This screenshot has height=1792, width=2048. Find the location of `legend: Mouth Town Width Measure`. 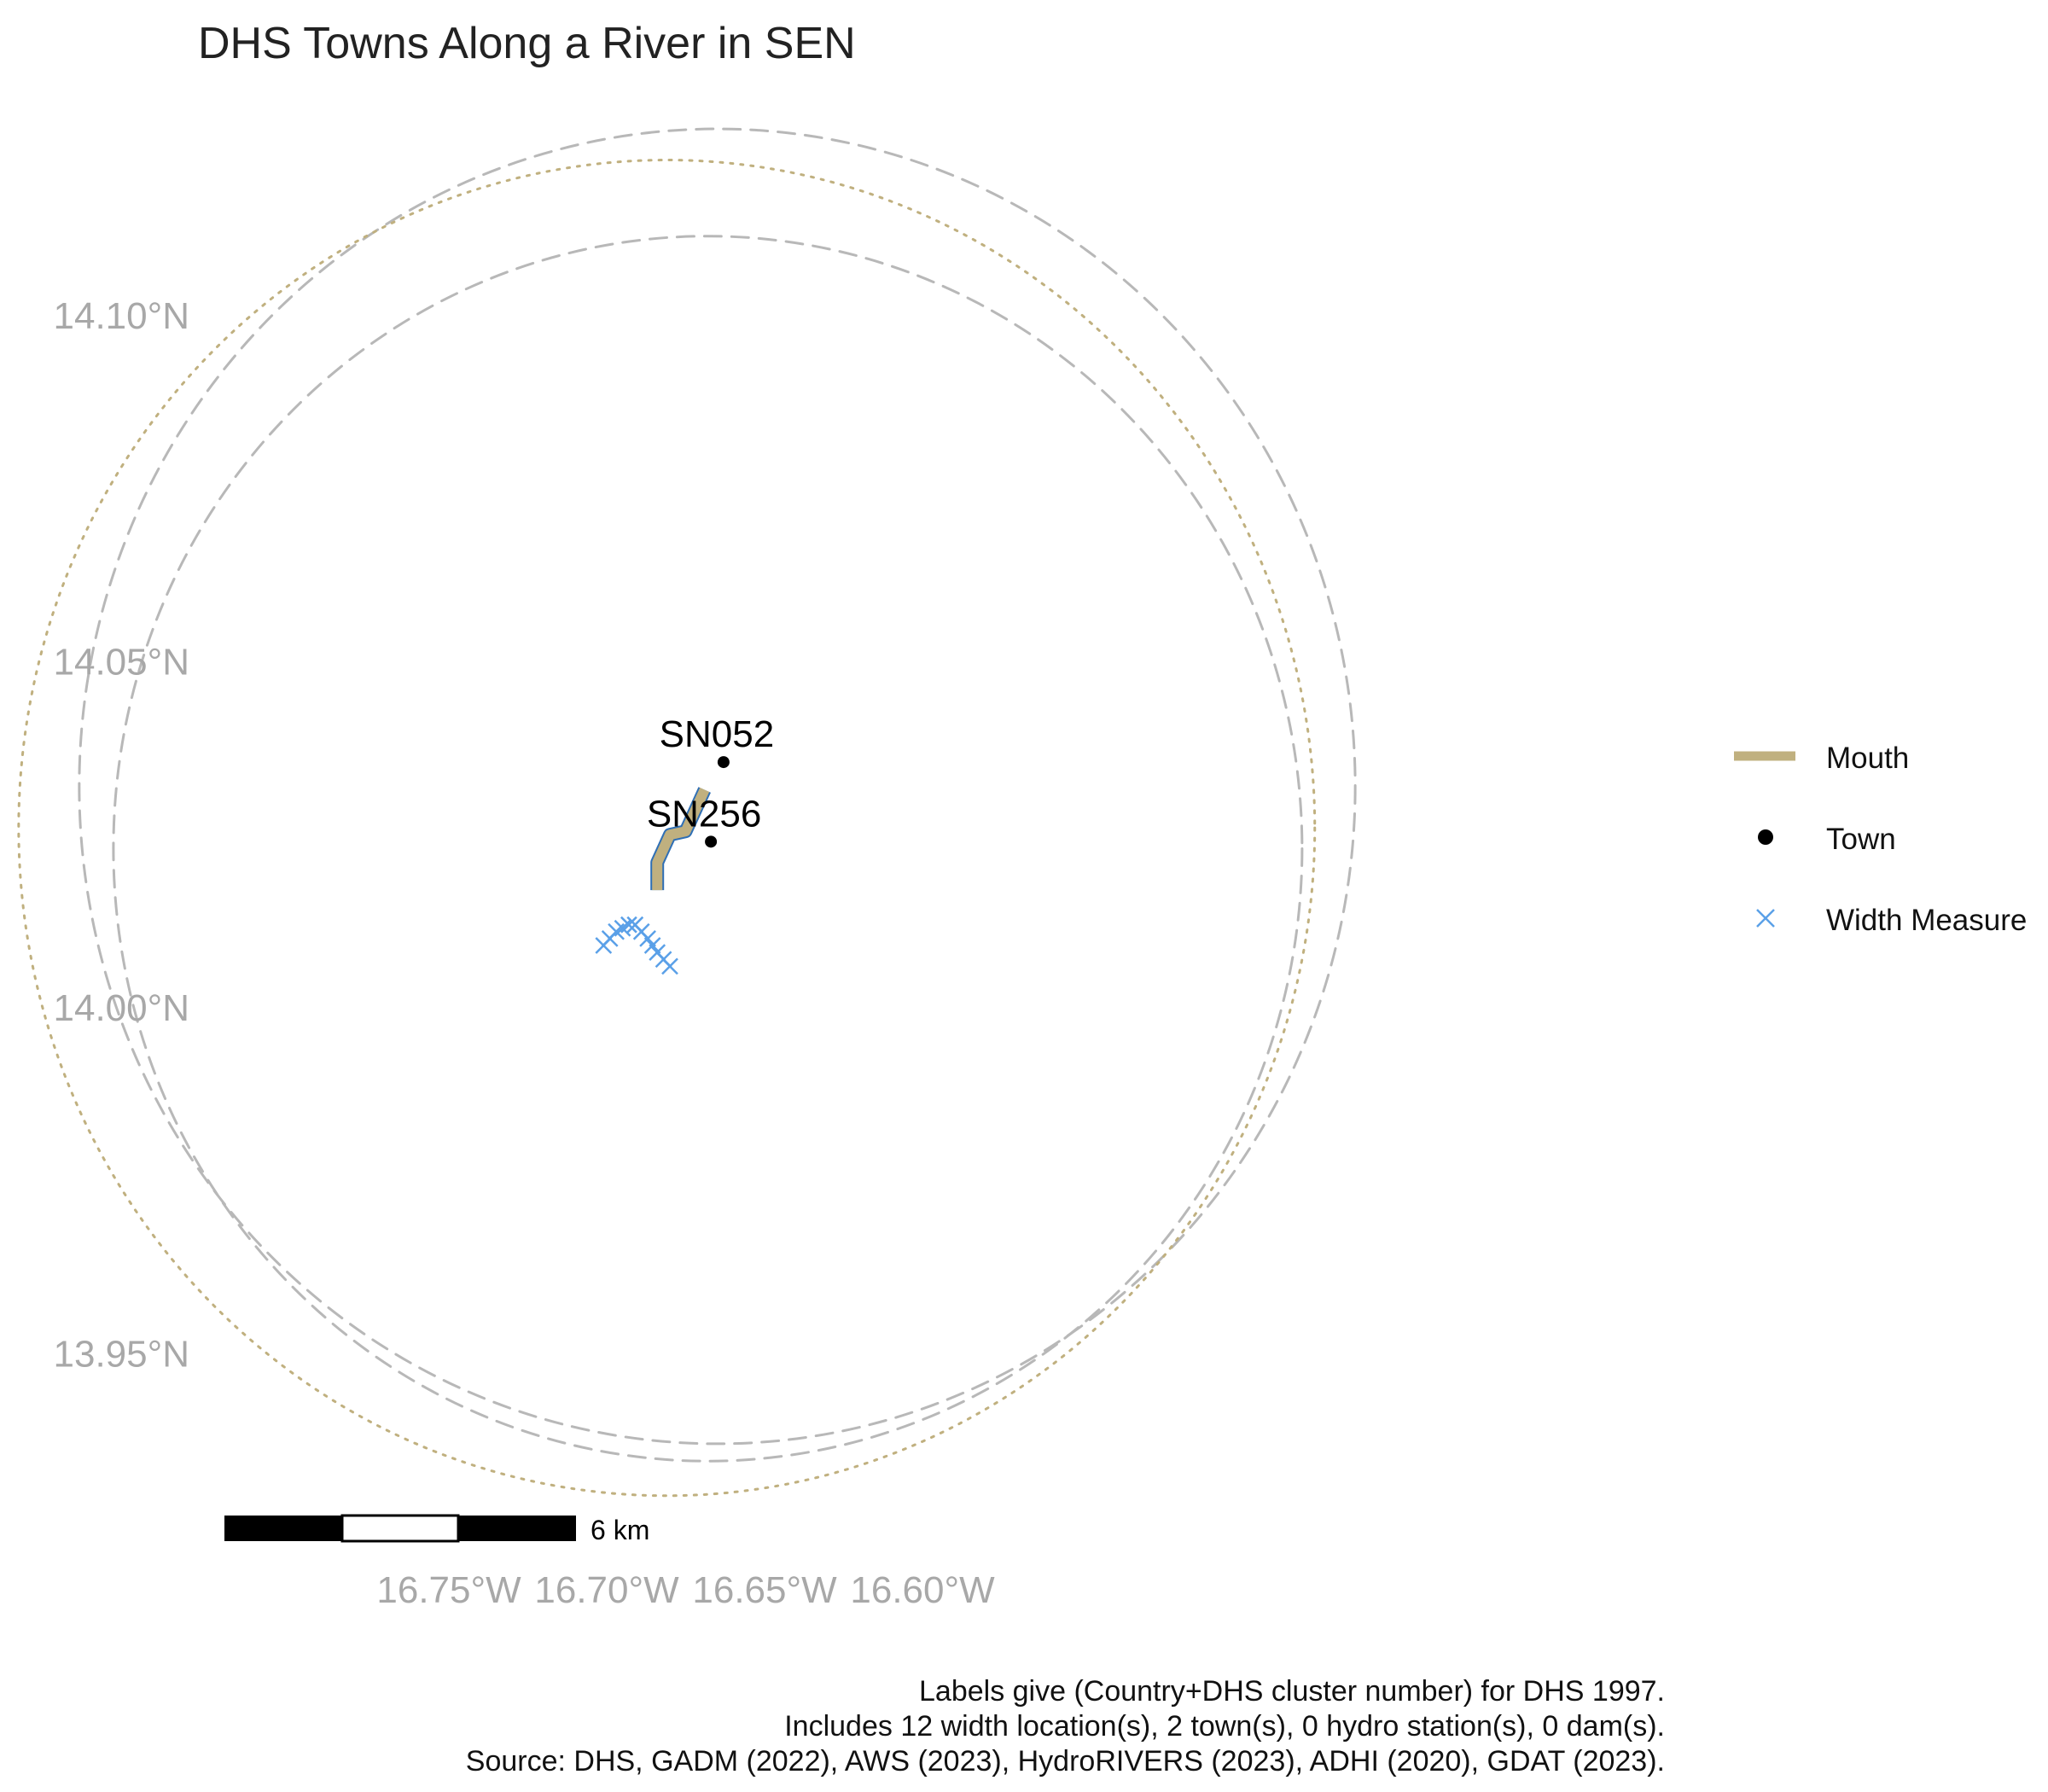

legend: Mouth Town Width Measure is located at coordinates (1881, 839).